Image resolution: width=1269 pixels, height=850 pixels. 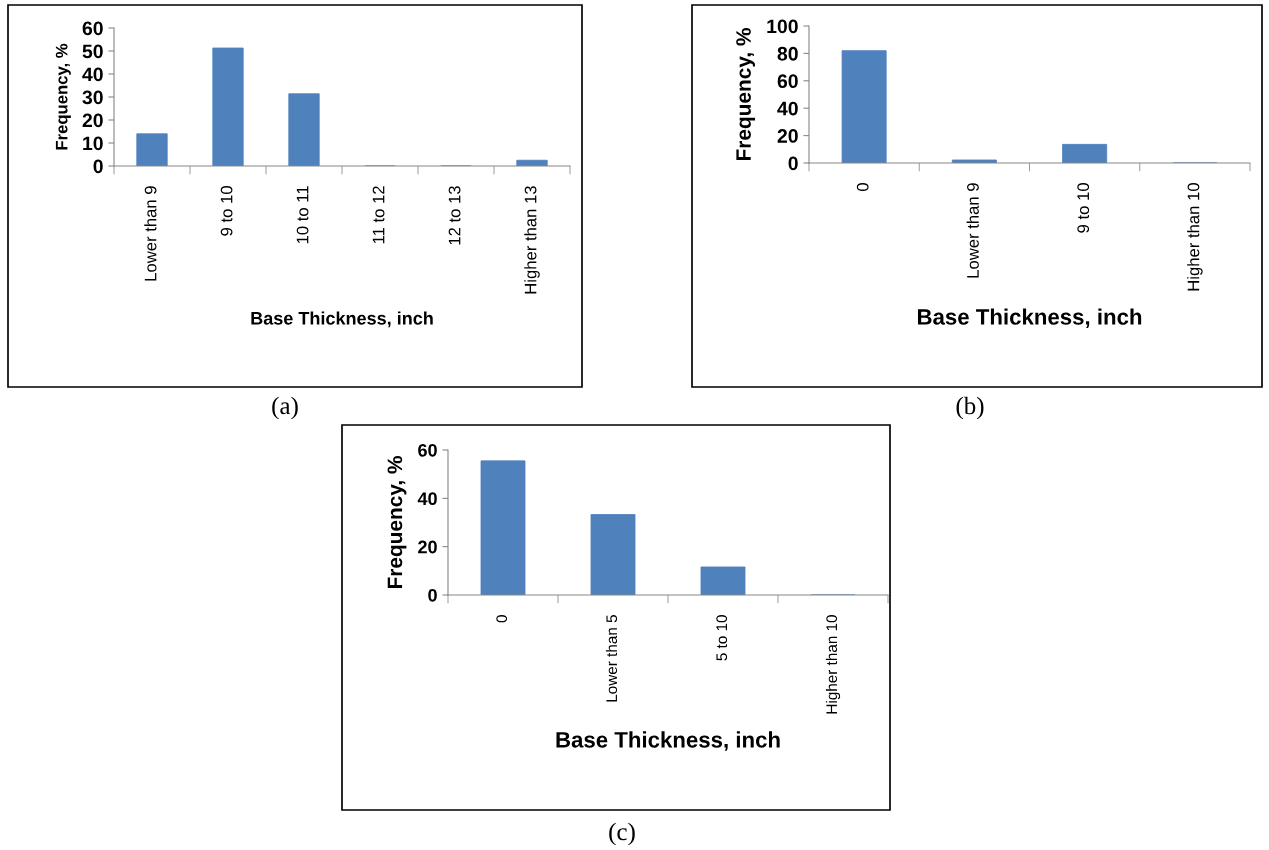 What do you see at coordinates (302, 215) in the screenshot?
I see `x-tick-label: 10 to 11` at bounding box center [302, 215].